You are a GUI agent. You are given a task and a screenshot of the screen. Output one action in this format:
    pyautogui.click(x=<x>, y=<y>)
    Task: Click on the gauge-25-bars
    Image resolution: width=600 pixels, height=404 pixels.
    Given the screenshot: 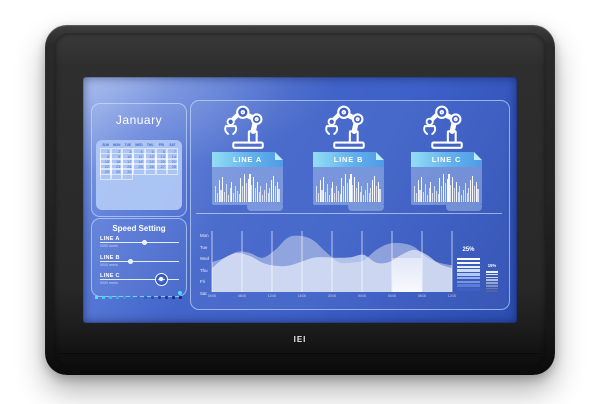 What is the action you would take?
    pyautogui.click(x=468, y=274)
    